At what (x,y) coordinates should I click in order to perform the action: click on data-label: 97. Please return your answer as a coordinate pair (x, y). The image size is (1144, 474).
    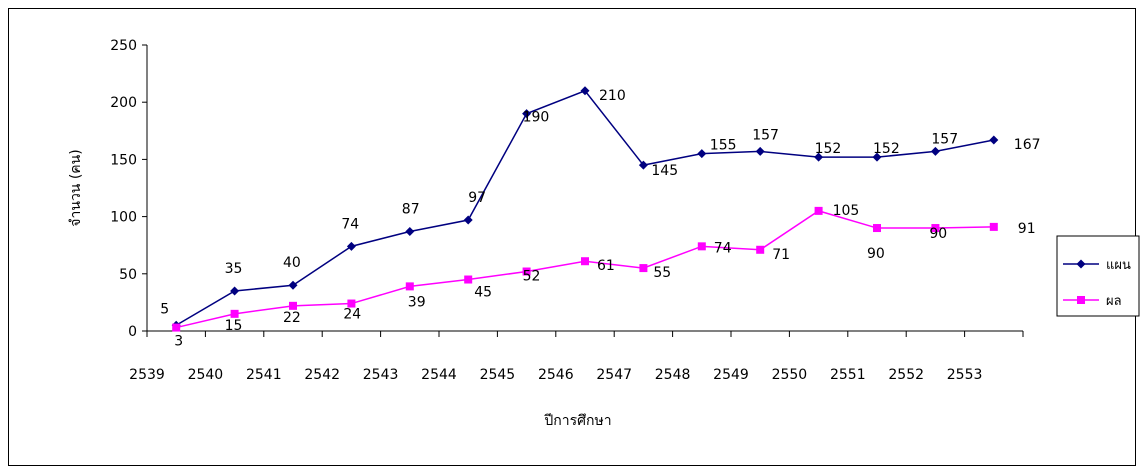
    Looking at the image, I should click on (477, 198).